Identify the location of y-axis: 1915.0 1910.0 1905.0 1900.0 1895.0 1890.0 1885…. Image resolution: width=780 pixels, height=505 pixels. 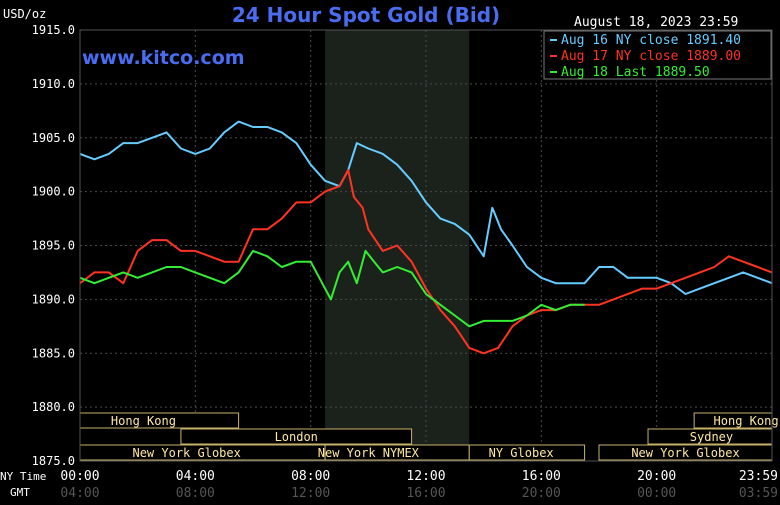
(53, 245).